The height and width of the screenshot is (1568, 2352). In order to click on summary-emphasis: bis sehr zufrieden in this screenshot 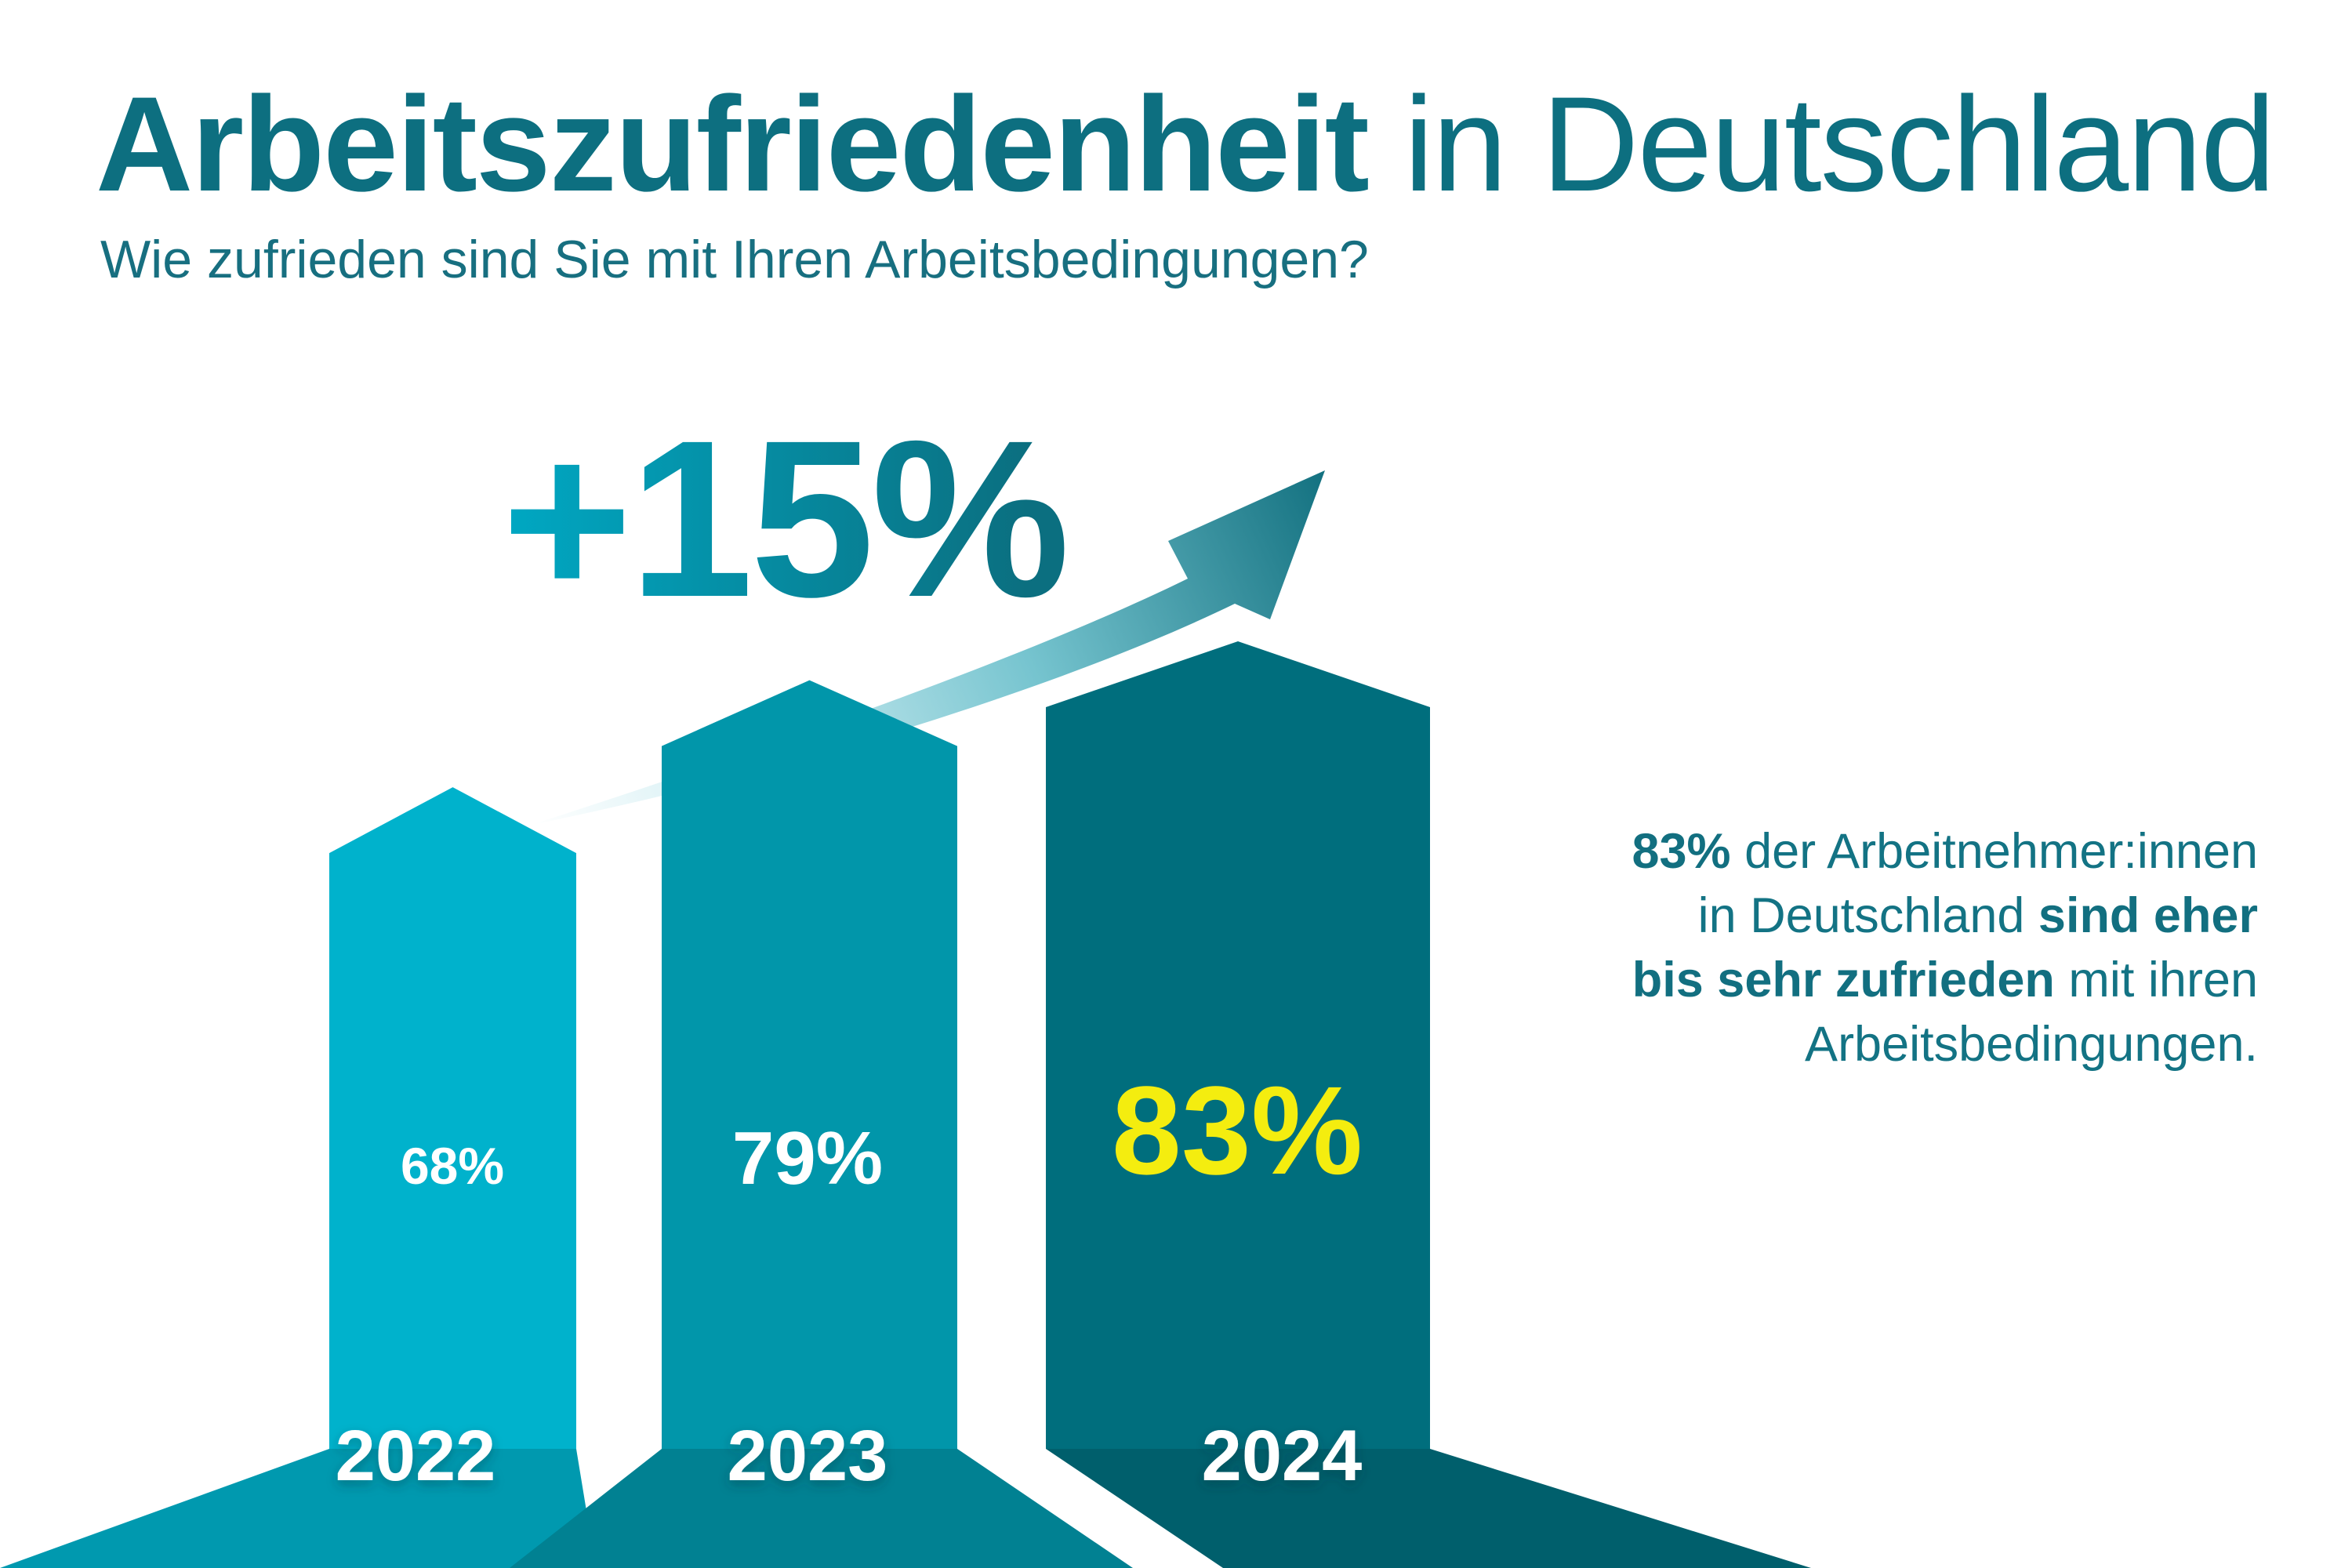, I will do `click(1843, 980)`.